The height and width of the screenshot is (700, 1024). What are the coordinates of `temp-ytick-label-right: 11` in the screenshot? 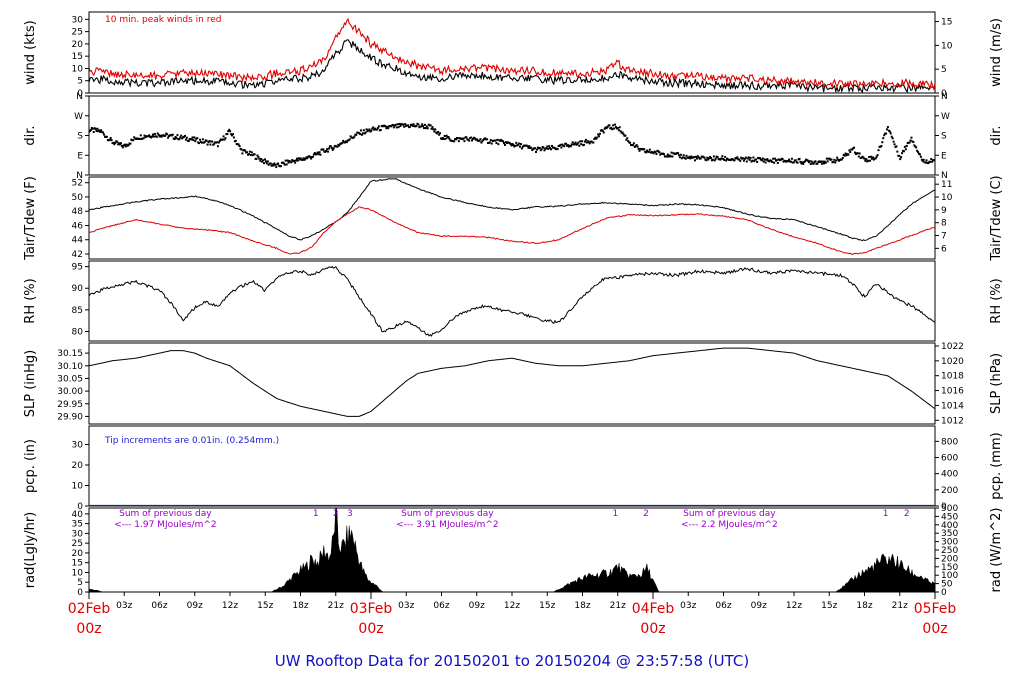 It's located at (946, 185).